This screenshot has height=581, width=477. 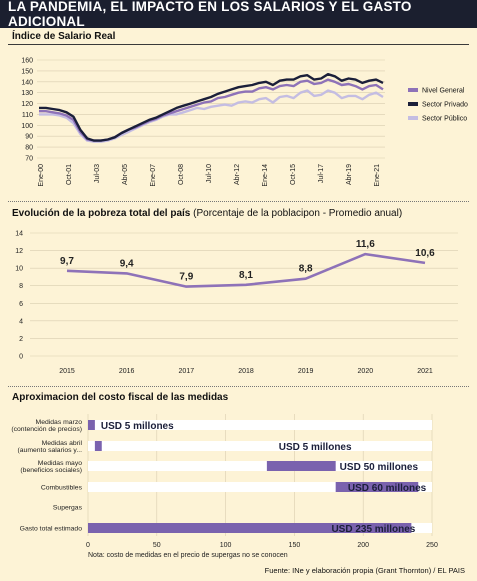 I want to click on x-tick-label: Abr-12, so click(x=237, y=174).